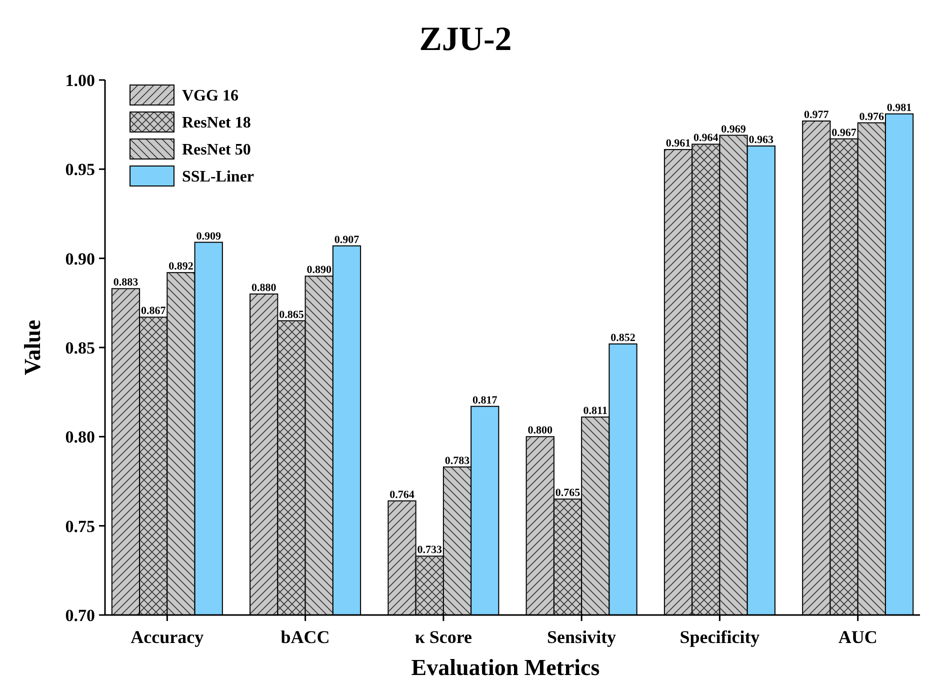 The height and width of the screenshot is (691, 931). Describe the element at coordinates (720, 637) in the screenshot. I see `x-tick-label: Specificity` at that location.